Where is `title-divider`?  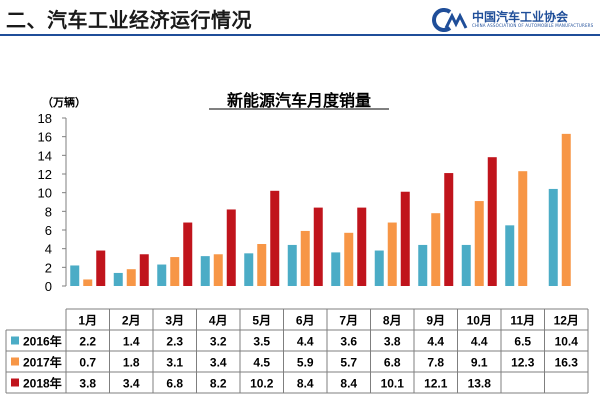
title-divider is located at coordinates (300, 35).